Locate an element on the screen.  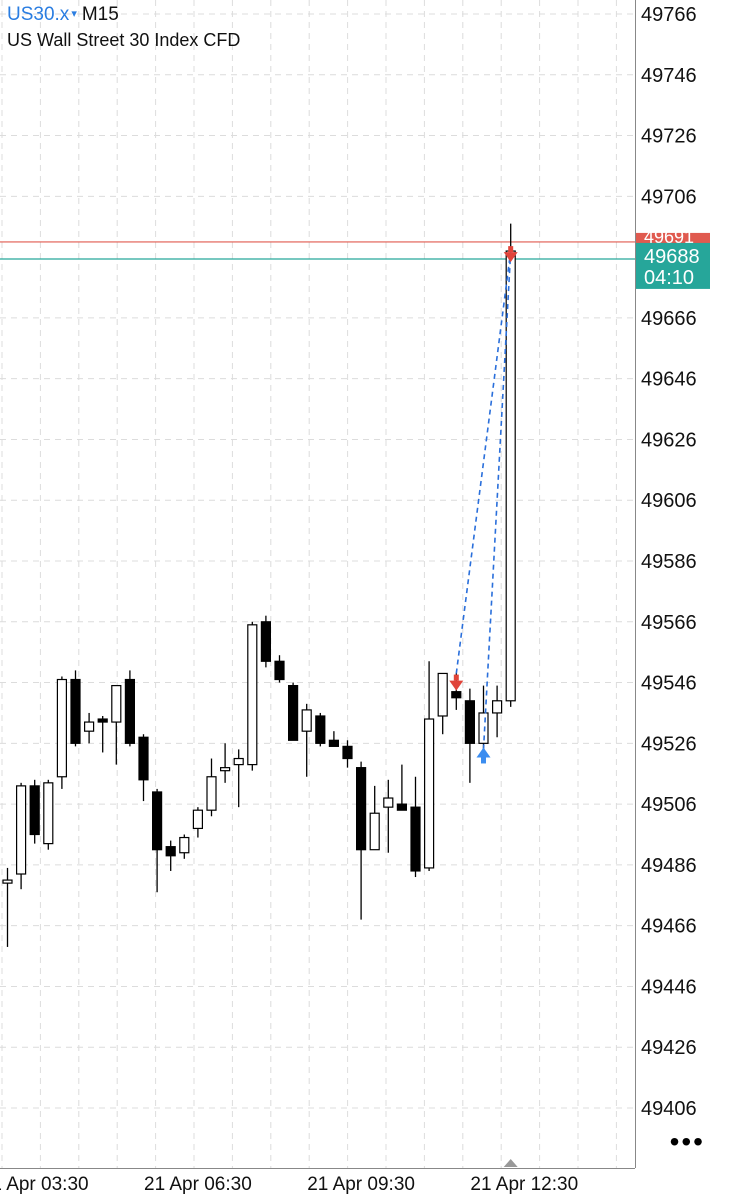
y-tick-label: 49666 is located at coordinates (669, 319).